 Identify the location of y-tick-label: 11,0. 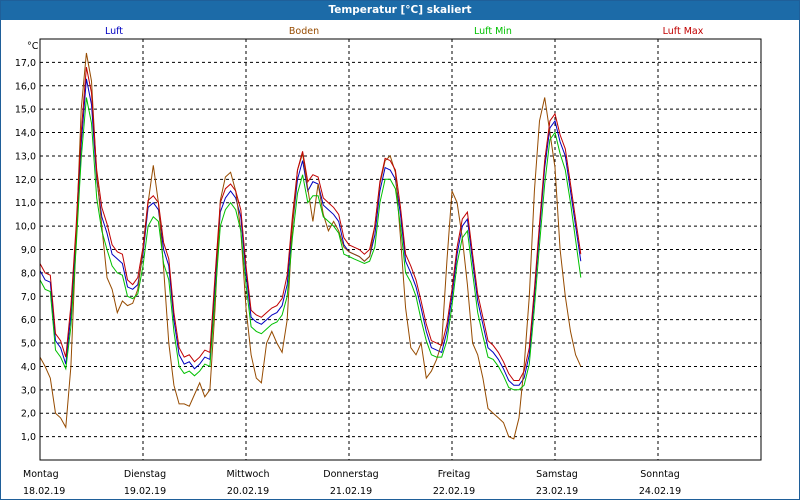
(25, 203).